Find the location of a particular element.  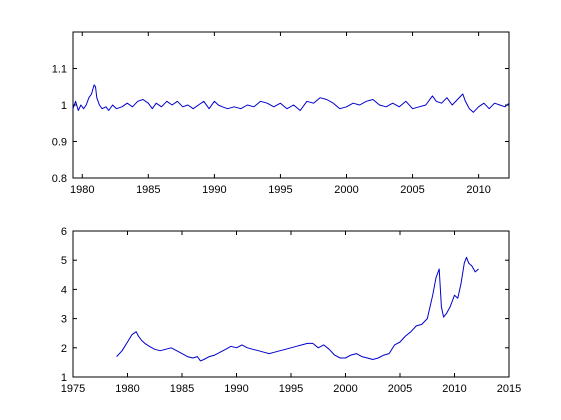

y-tick-label: 2 is located at coordinates (64, 349).